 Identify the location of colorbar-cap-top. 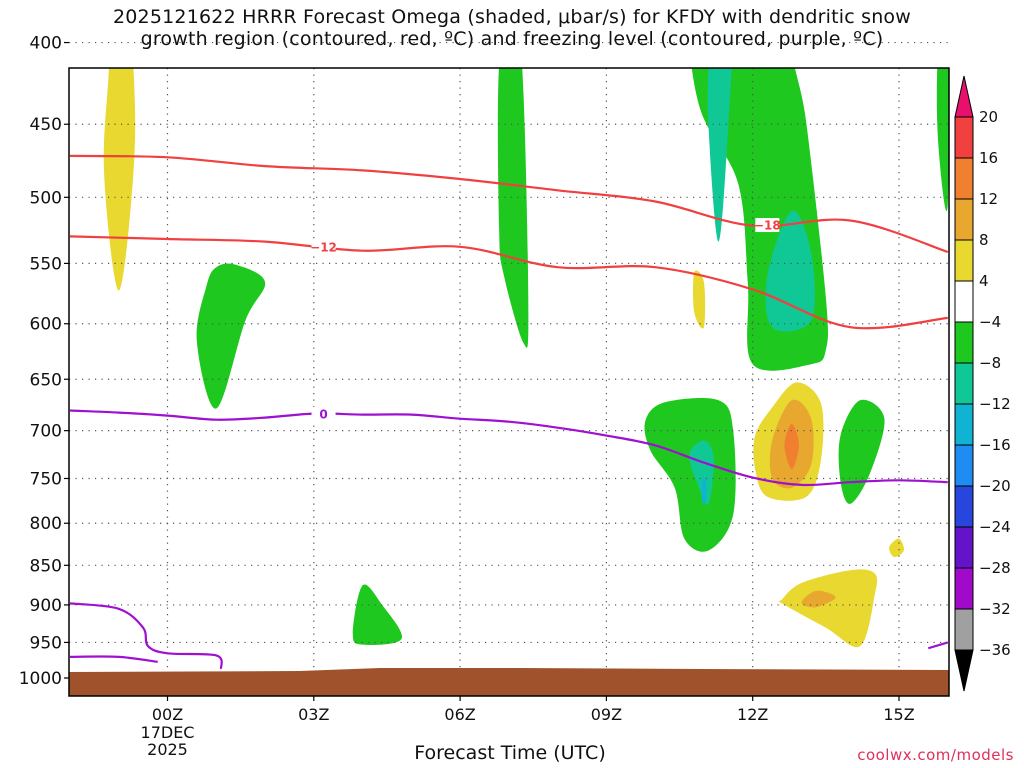
(964, 96).